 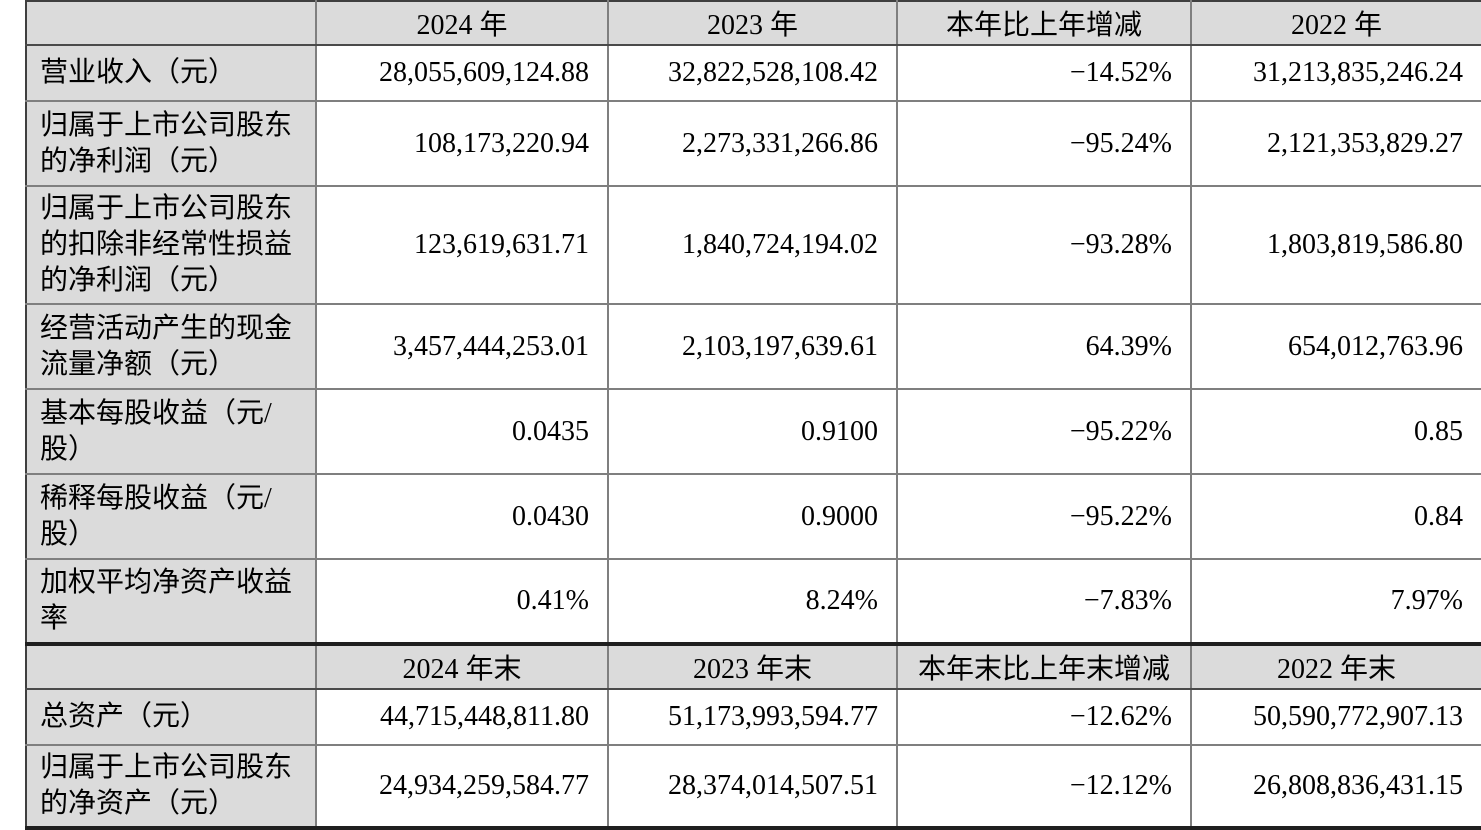 I want to click on value-2023: 1,840,724,194.02, so click(x=752, y=245).